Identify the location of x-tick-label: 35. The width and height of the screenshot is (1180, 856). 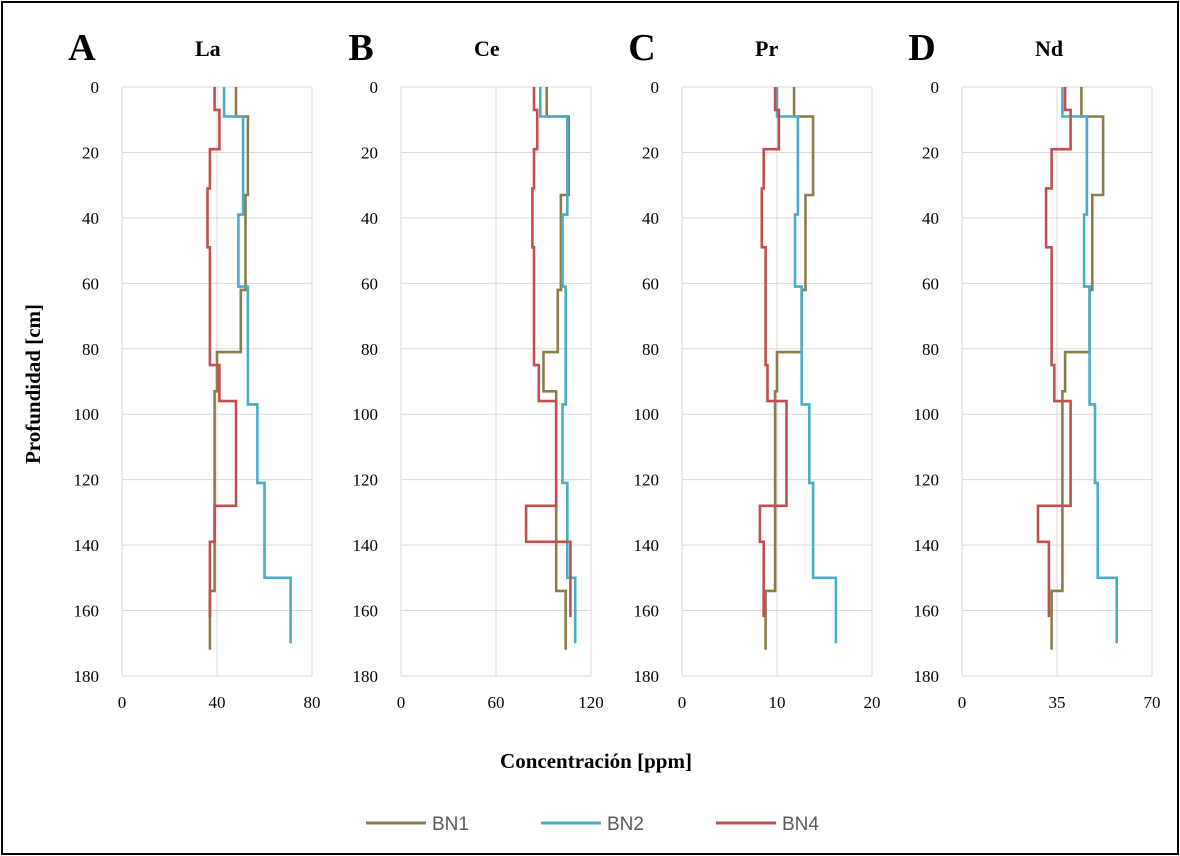
(1057, 702).